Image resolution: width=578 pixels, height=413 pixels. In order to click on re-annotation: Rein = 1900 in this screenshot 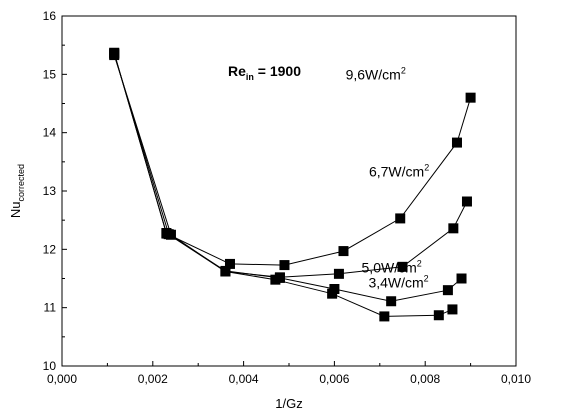, I will do `click(264, 72)`.